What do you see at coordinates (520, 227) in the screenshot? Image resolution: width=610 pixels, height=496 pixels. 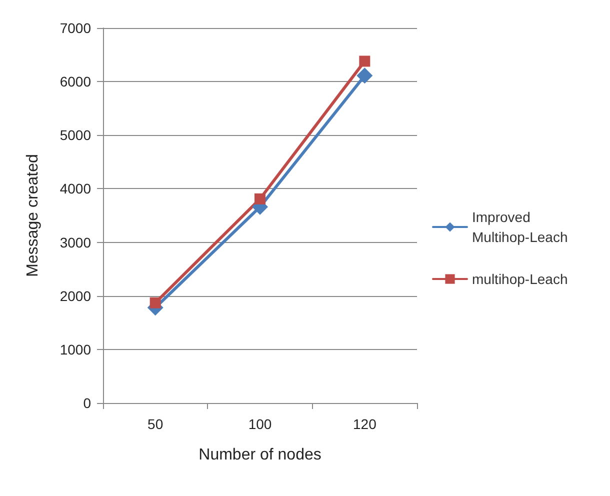 I see `legend-label: Improved Multihop-Leach` at bounding box center [520, 227].